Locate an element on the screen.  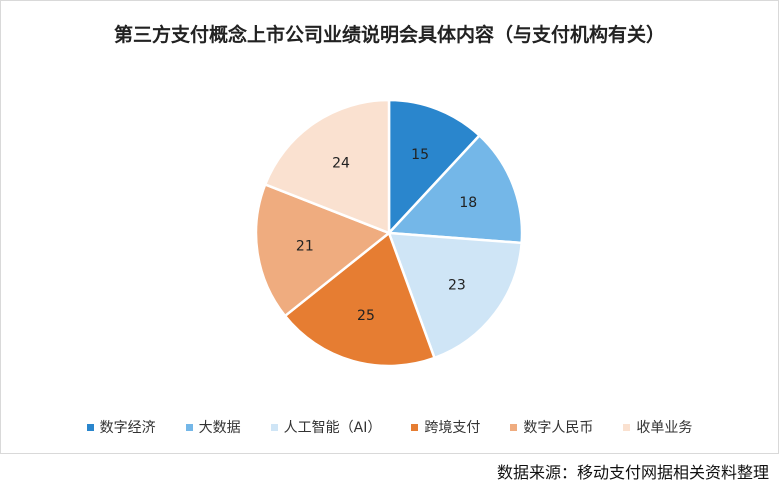
legend-item: 跨境支付 is located at coordinates (445, 427).